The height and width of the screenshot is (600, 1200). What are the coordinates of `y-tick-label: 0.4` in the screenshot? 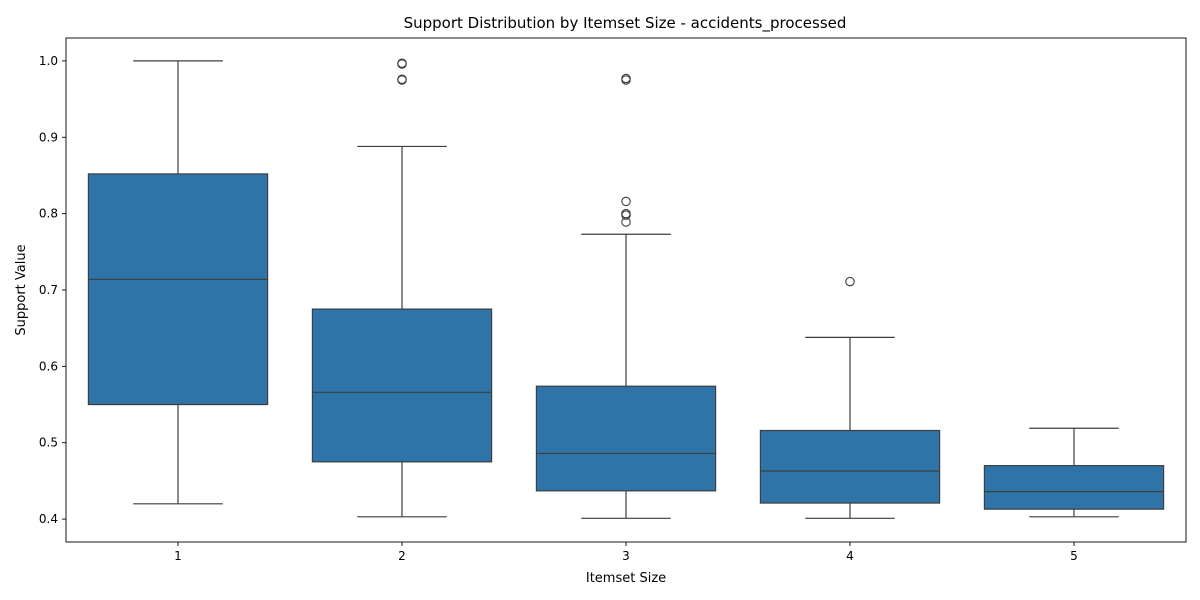 It's located at (48, 519).